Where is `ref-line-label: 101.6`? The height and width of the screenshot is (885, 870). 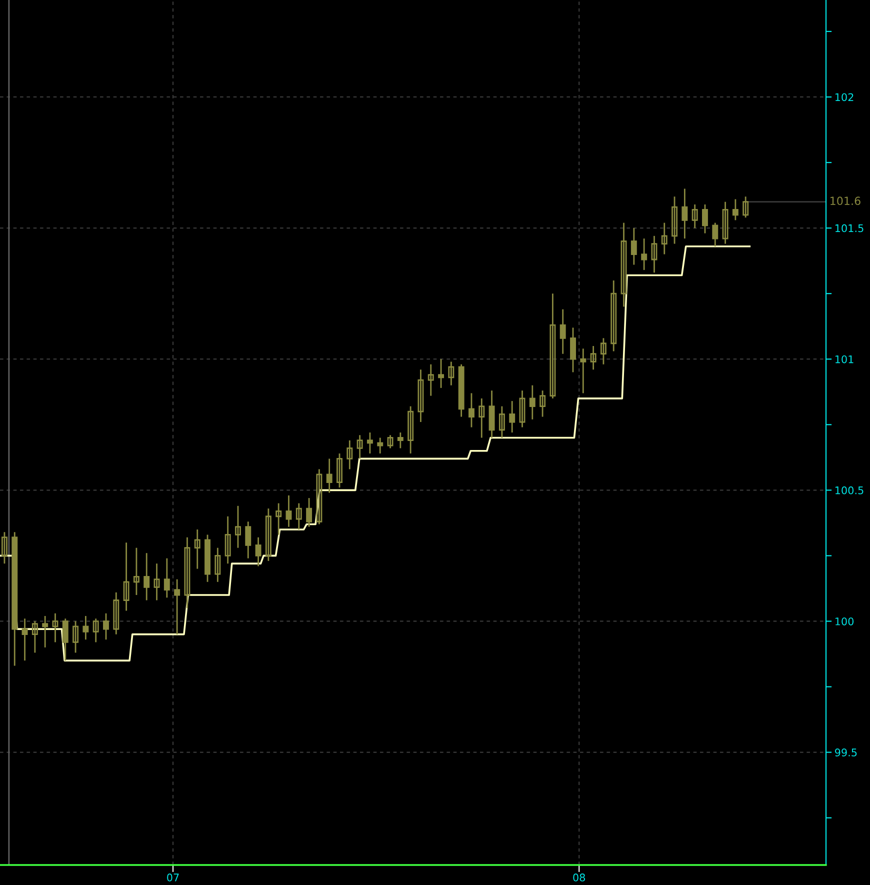
ref-line-label: 101.6 is located at coordinates (845, 201).